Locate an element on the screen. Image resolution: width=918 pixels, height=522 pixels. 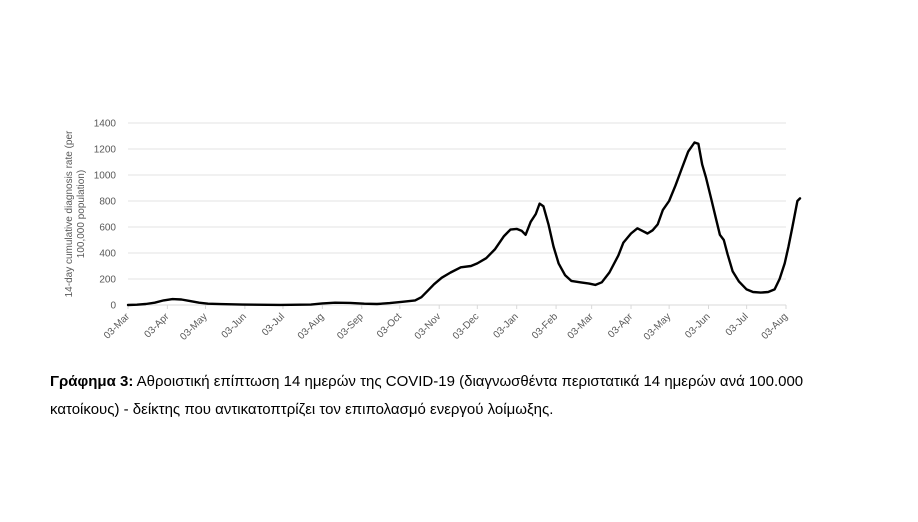
x-tick-label: 03-Jan is located at coordinates (505, 325).